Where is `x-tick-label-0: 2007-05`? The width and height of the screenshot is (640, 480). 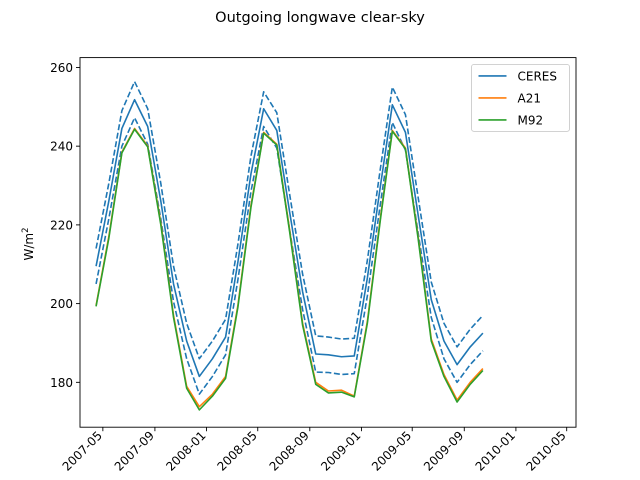 x-tick-label-0: 2007-05 is located at coordinates (82, 450).